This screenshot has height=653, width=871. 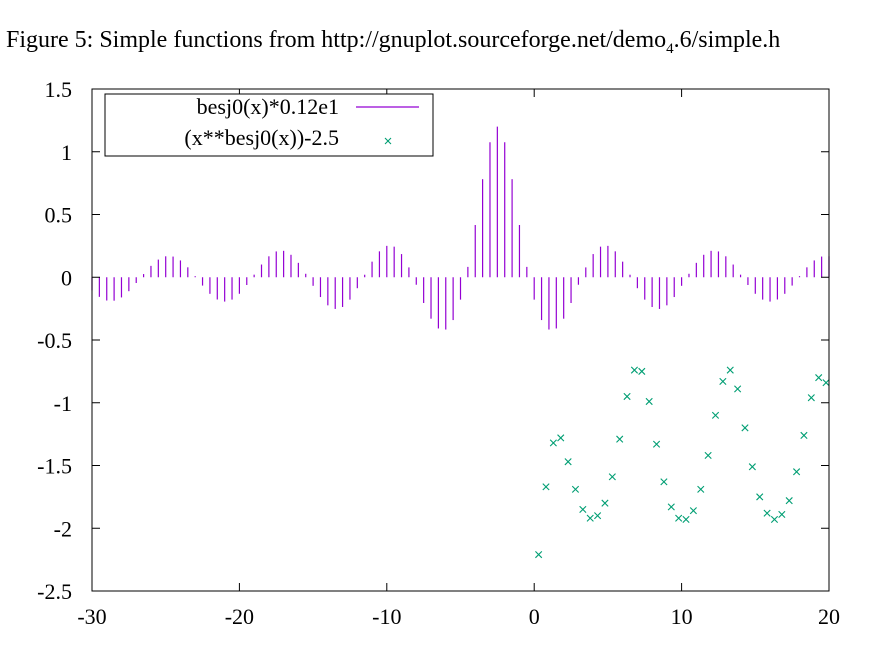 I want to click on y-tick-label: 0.5, so click(x=59, y=215).